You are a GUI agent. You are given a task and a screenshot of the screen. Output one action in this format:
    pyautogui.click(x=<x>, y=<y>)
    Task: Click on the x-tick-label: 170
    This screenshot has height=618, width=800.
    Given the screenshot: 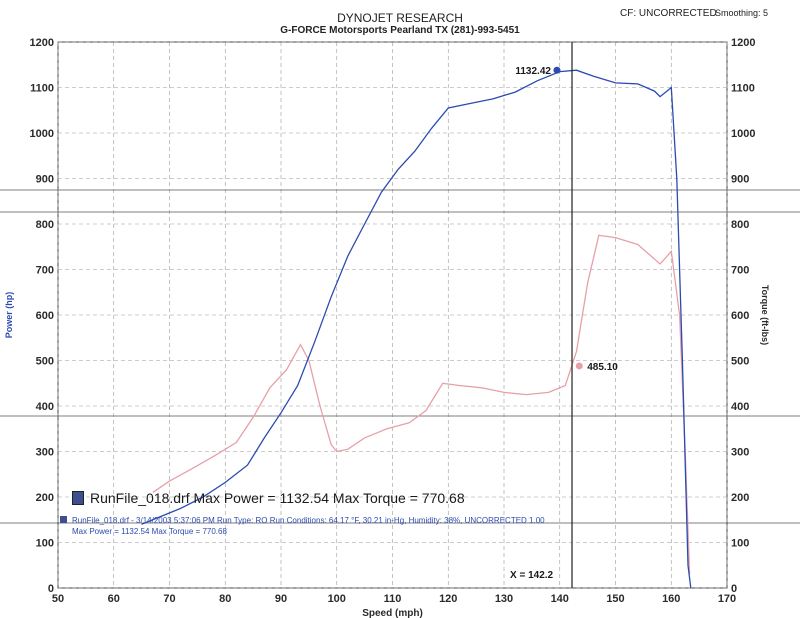 What is the action you would take?
    pyautogui.click(x=727, y=599)
    